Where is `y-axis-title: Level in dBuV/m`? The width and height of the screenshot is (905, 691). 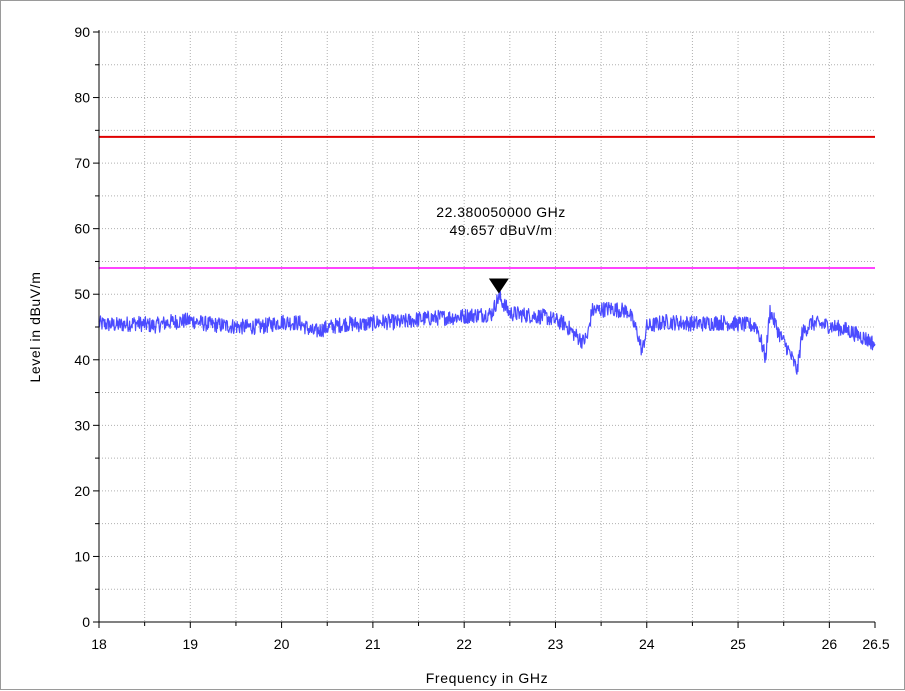 y-axis-title: Level in dBuV/m is located at coordinates (35, 327).